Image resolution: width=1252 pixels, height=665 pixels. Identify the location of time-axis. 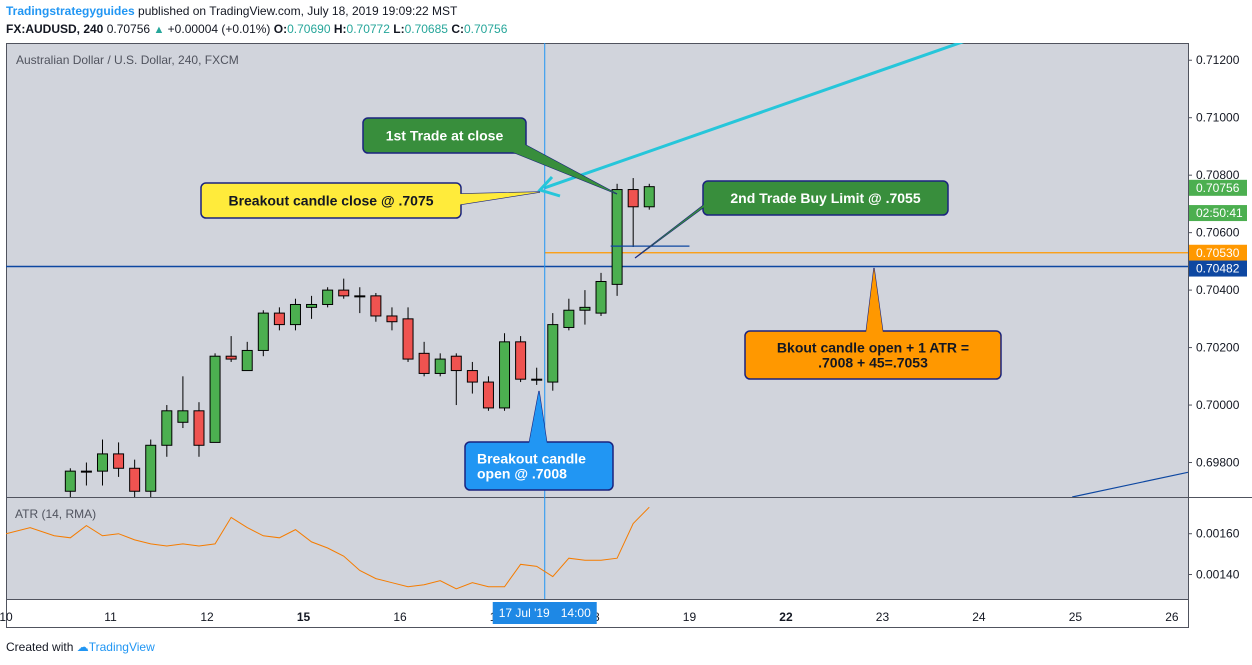
(597, 613).